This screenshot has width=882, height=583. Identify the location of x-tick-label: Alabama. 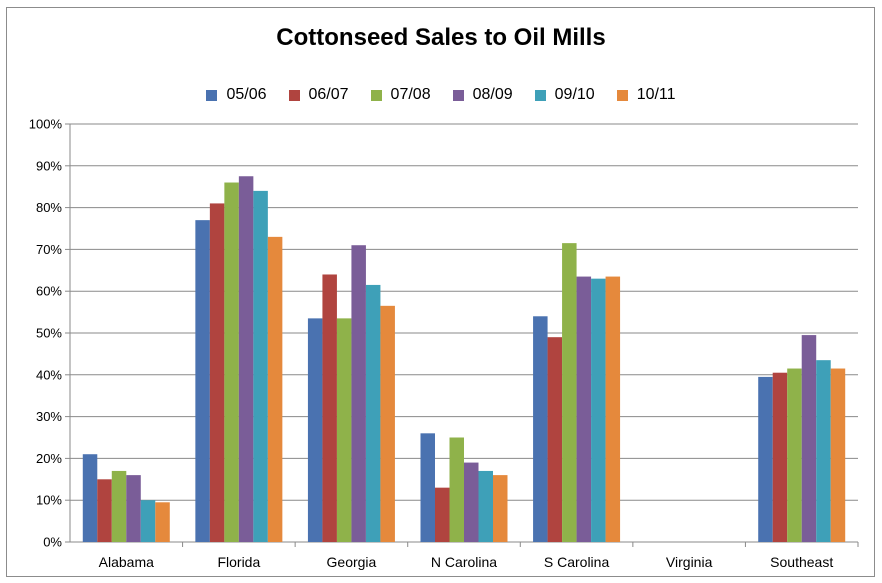
(126, 562).